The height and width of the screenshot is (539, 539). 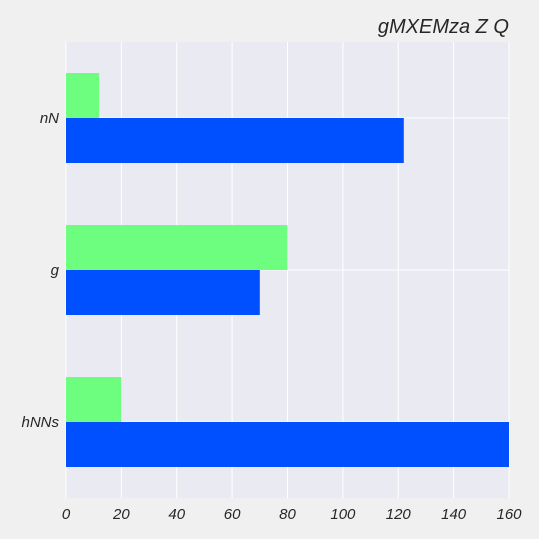 I want to click on category-label-nN: nN, so click(x=49, y=118).